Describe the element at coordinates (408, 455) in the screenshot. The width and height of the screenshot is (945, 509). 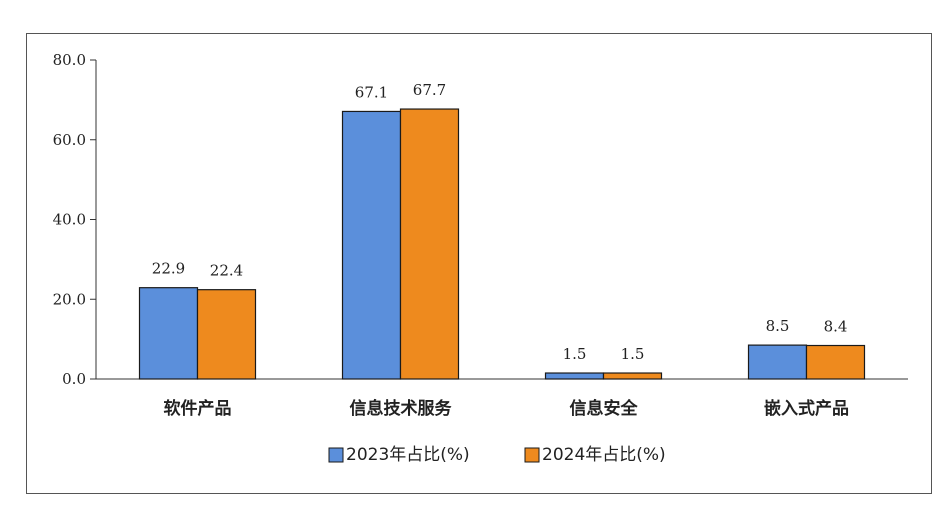
I see `legend-label: 2023年占比(%)` at that location.